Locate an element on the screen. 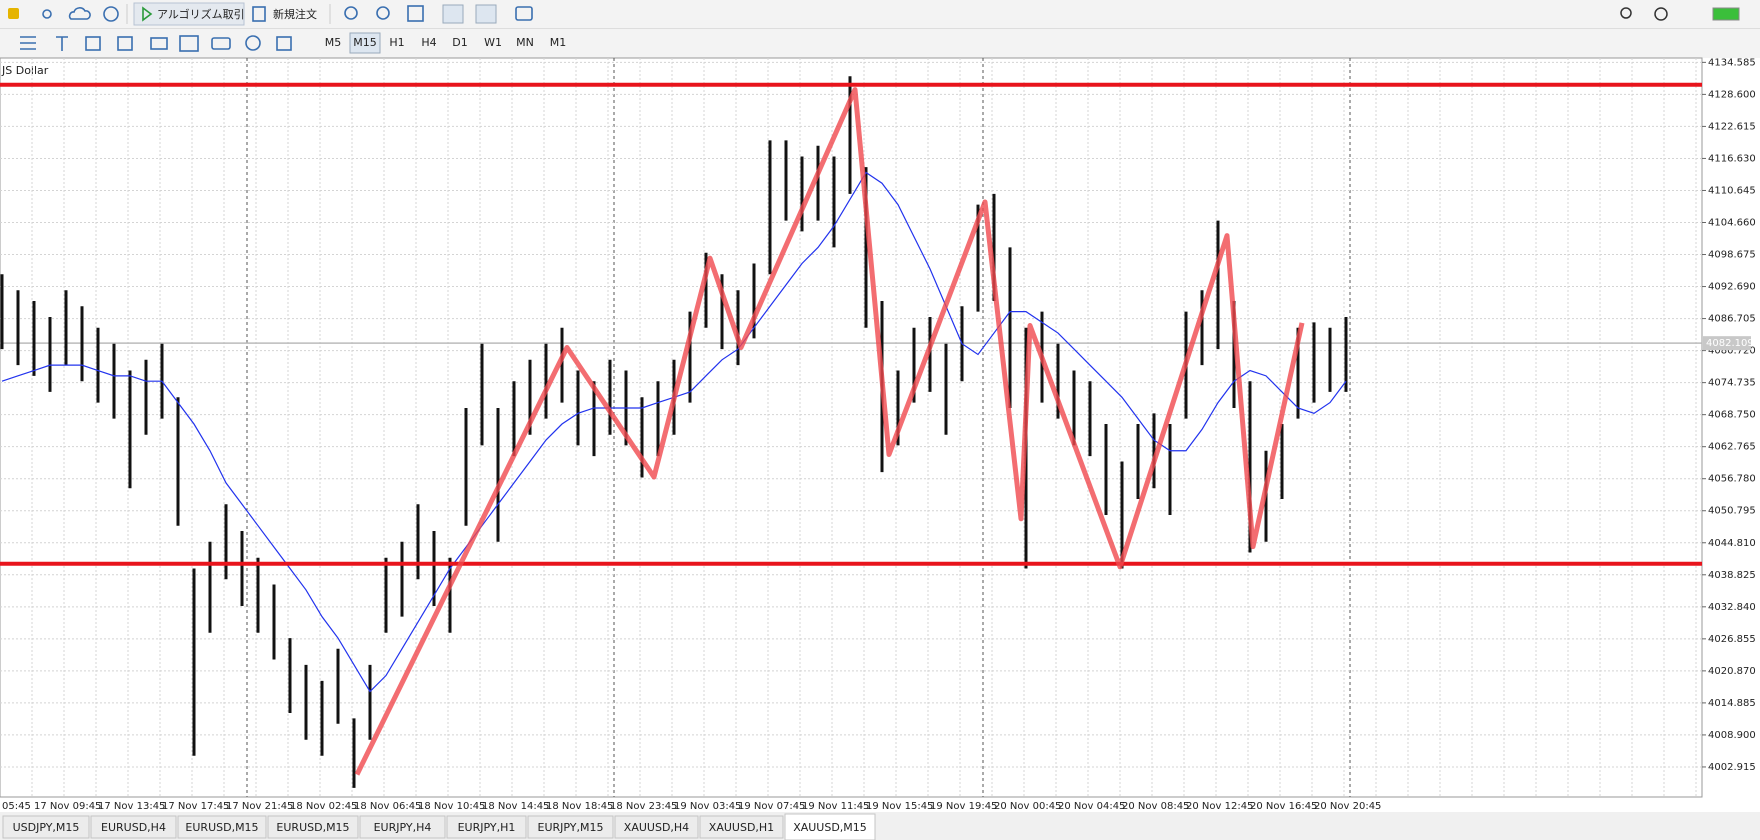  tab-label: XAUUSD,M15 is located at coordinates (830, 827).